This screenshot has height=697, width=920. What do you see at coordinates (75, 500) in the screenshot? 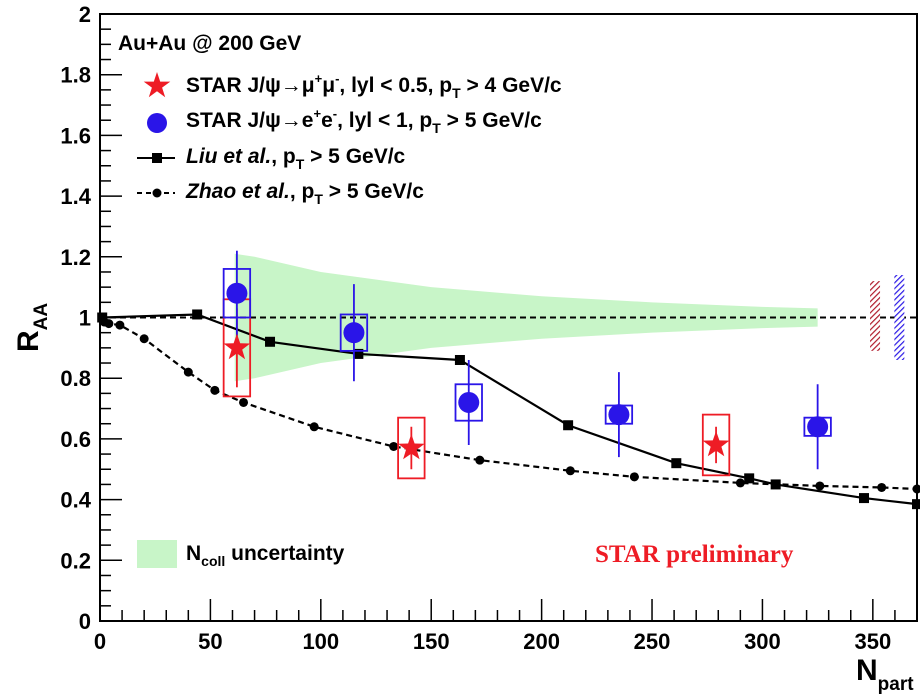
I see `y-tick-label: 0.4` at bounding box center [75, 500].